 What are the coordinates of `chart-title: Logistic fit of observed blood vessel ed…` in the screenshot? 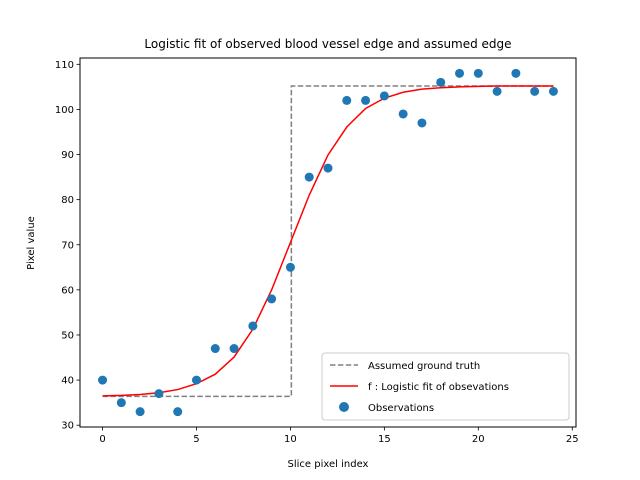 It's located at (327, 44).